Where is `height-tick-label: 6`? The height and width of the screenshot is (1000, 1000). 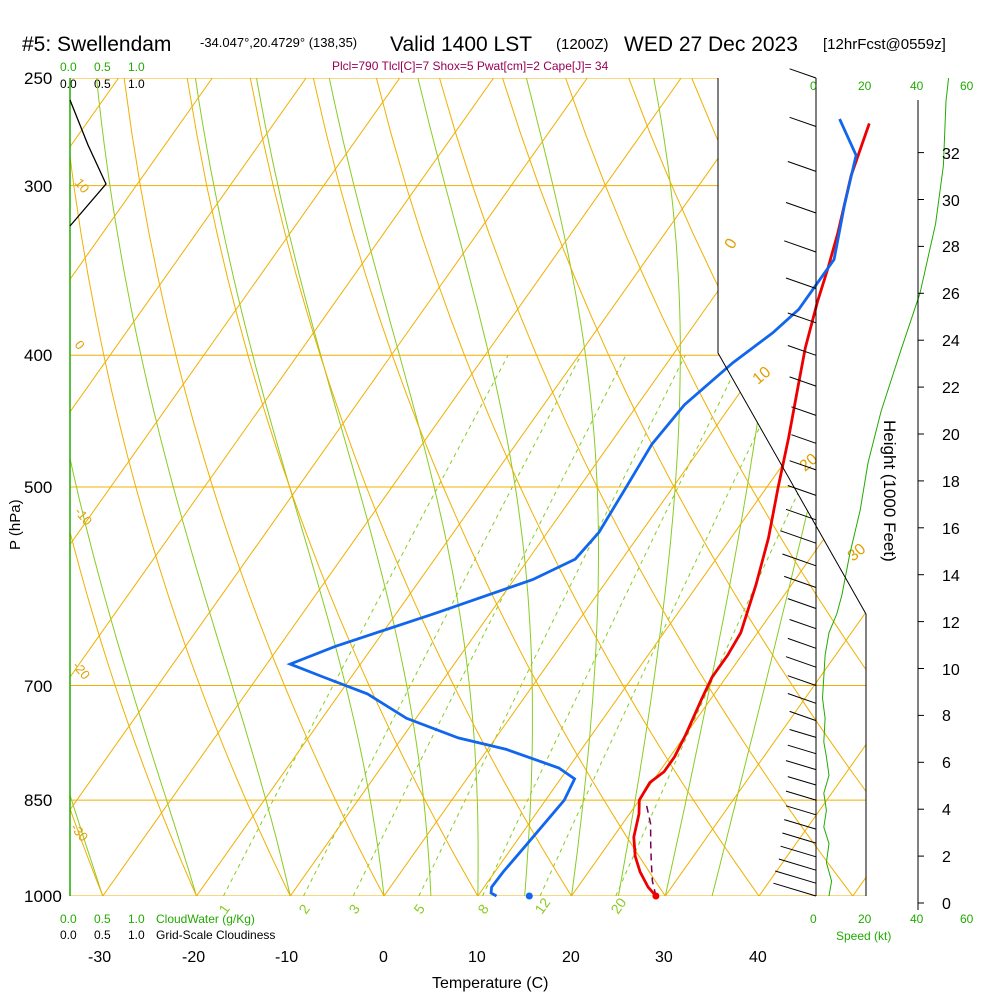
height-tick-label: 6 is located at coordinates (946, 763).